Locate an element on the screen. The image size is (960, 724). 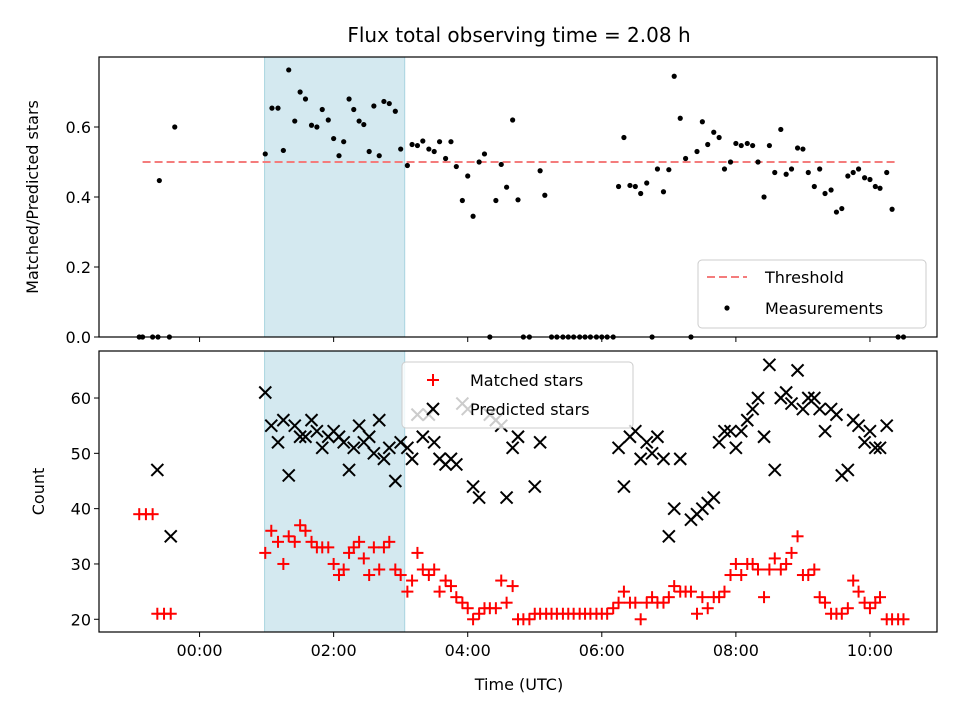
x-tick-label: 10:00 is located at coordinates (870, 650).